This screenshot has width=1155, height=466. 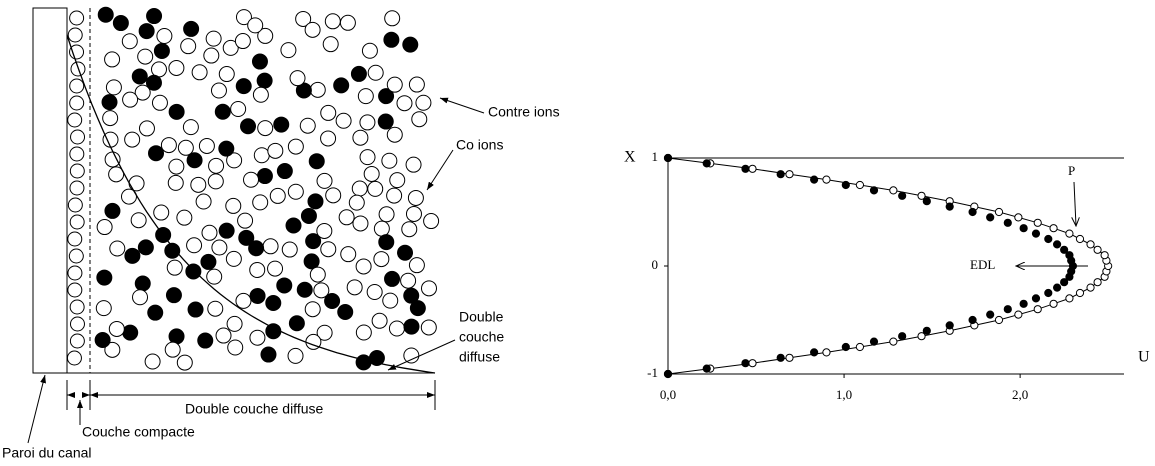 I want to click on label: diffuse, so click(x=479, y=357).